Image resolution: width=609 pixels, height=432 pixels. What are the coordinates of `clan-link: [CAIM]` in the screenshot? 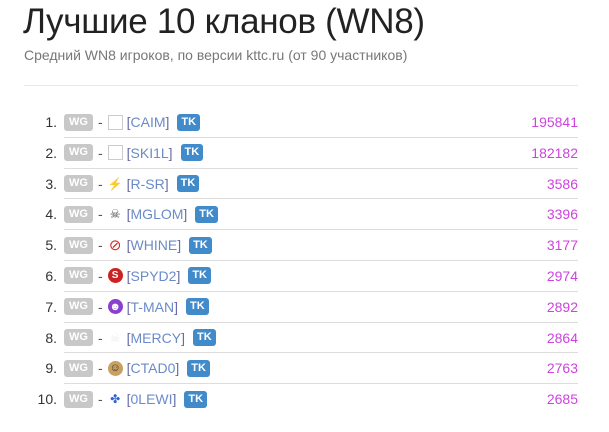 It's located at (148, 122).